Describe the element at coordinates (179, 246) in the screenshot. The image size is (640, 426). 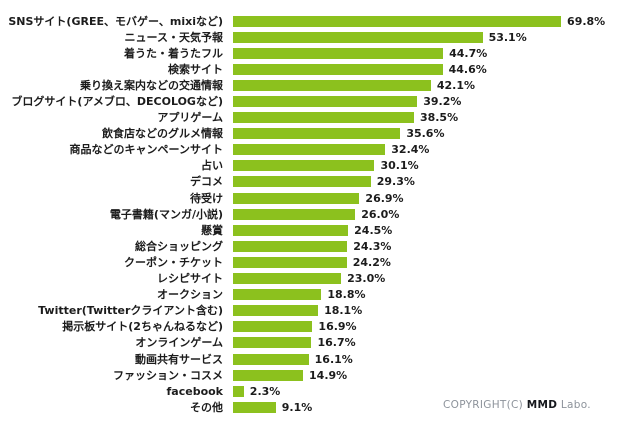
I see `category-label: 総合ショッピング` at that location.